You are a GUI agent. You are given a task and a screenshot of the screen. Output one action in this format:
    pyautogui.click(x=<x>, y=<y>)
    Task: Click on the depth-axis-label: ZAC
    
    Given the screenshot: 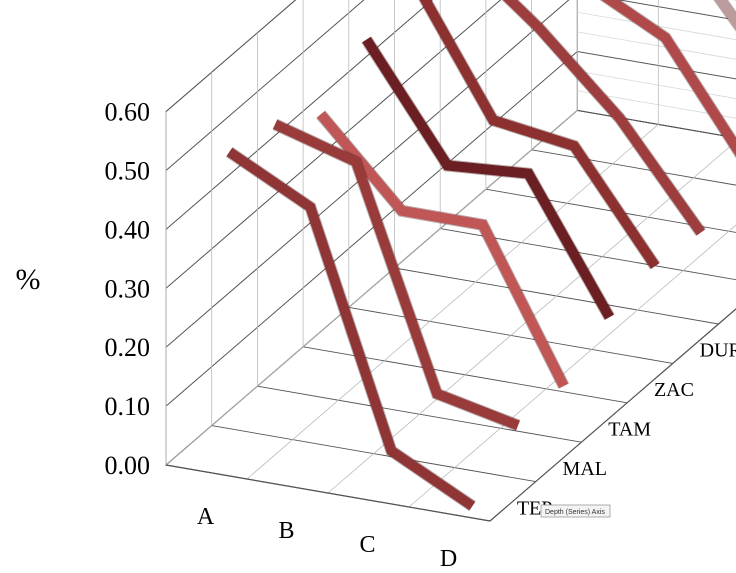 What is the action you would take?
    pyautogui.click(x=674, y=390)
    